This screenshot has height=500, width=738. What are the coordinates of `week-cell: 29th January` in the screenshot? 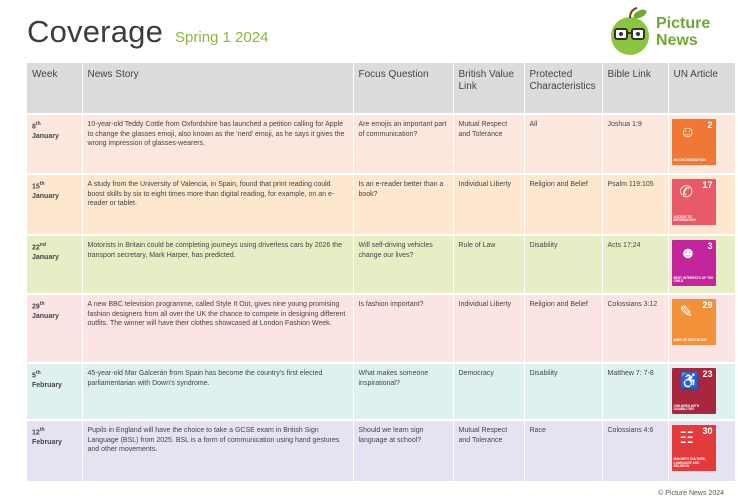 It's located at (55, 328).